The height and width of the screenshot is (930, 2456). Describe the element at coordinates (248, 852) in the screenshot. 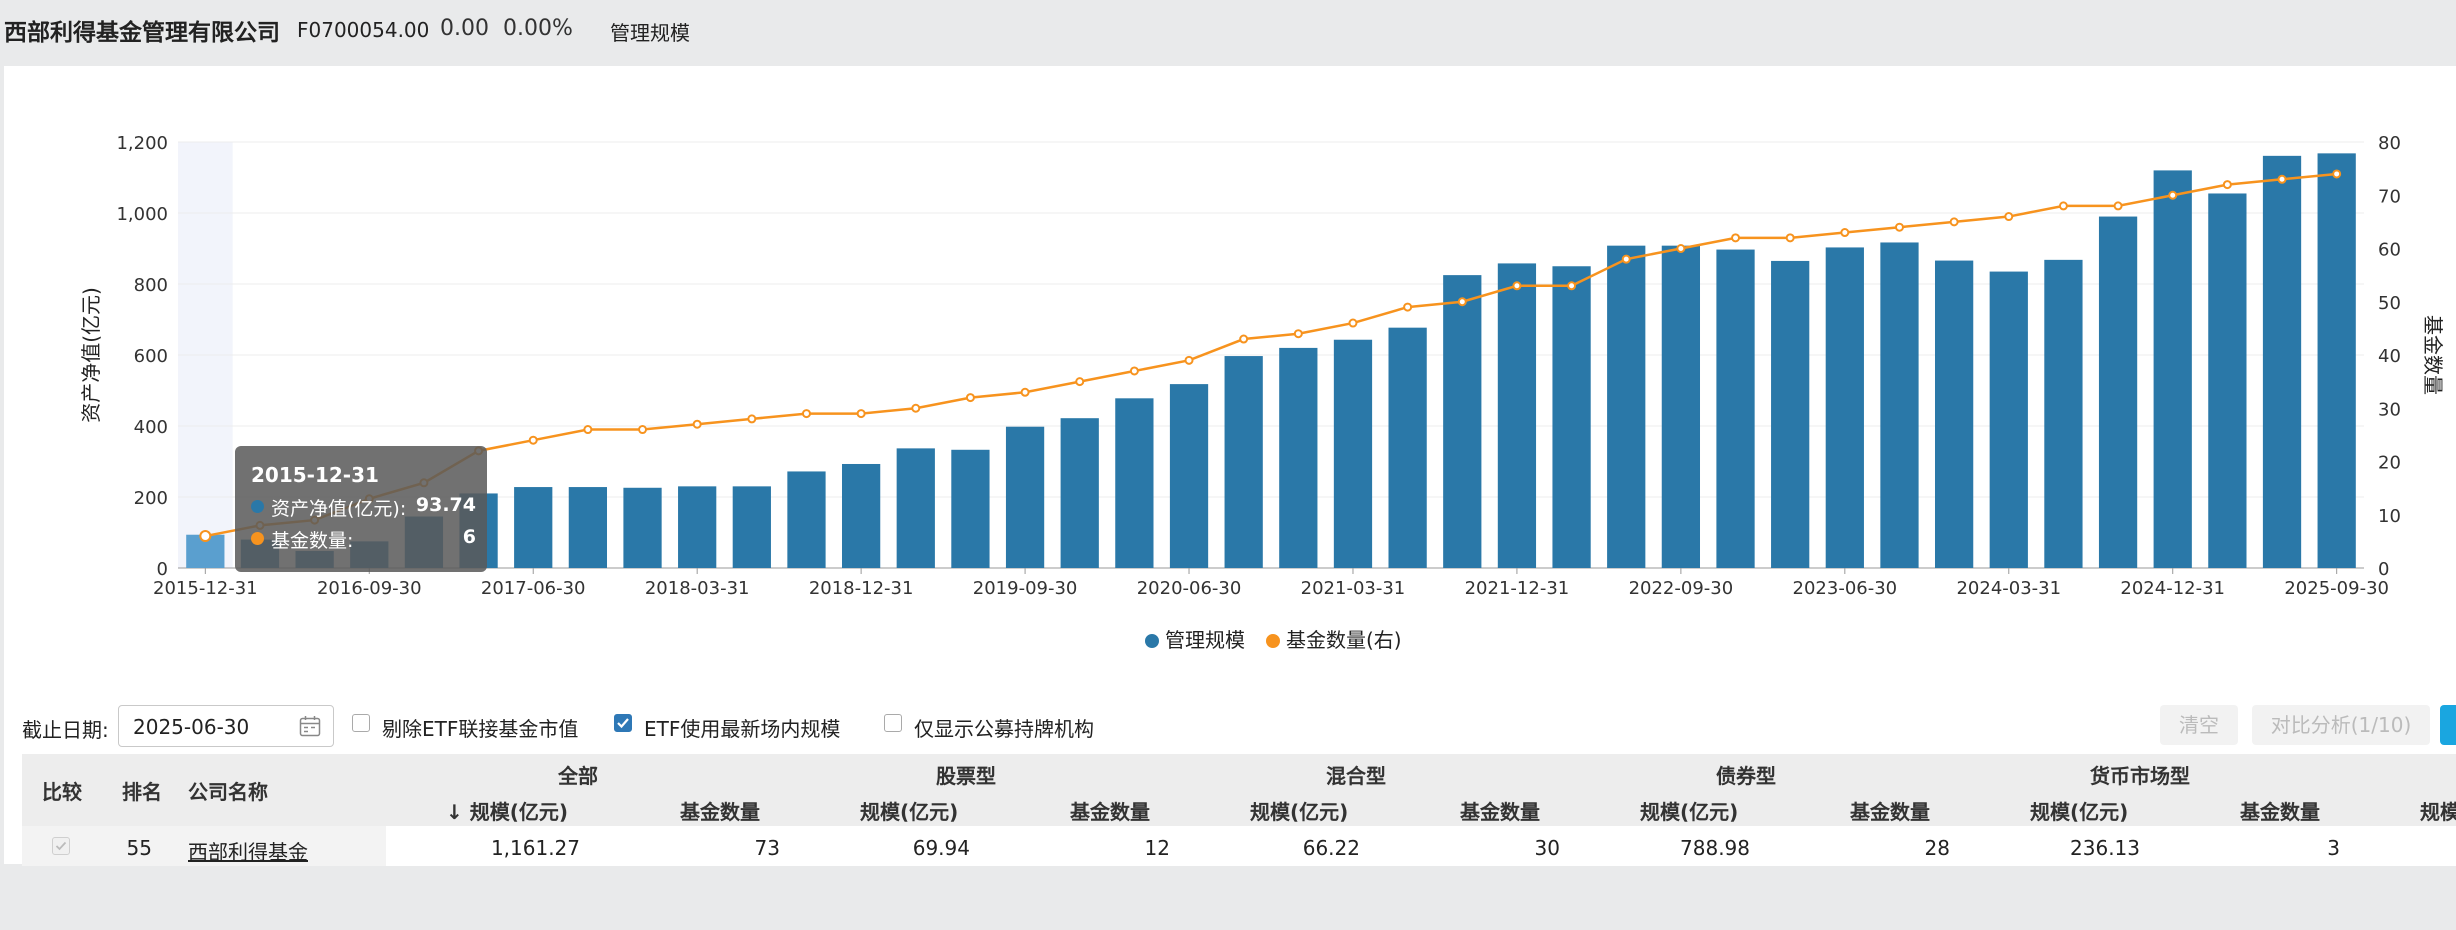

I see `company-link: 西部利得基金` at that location.